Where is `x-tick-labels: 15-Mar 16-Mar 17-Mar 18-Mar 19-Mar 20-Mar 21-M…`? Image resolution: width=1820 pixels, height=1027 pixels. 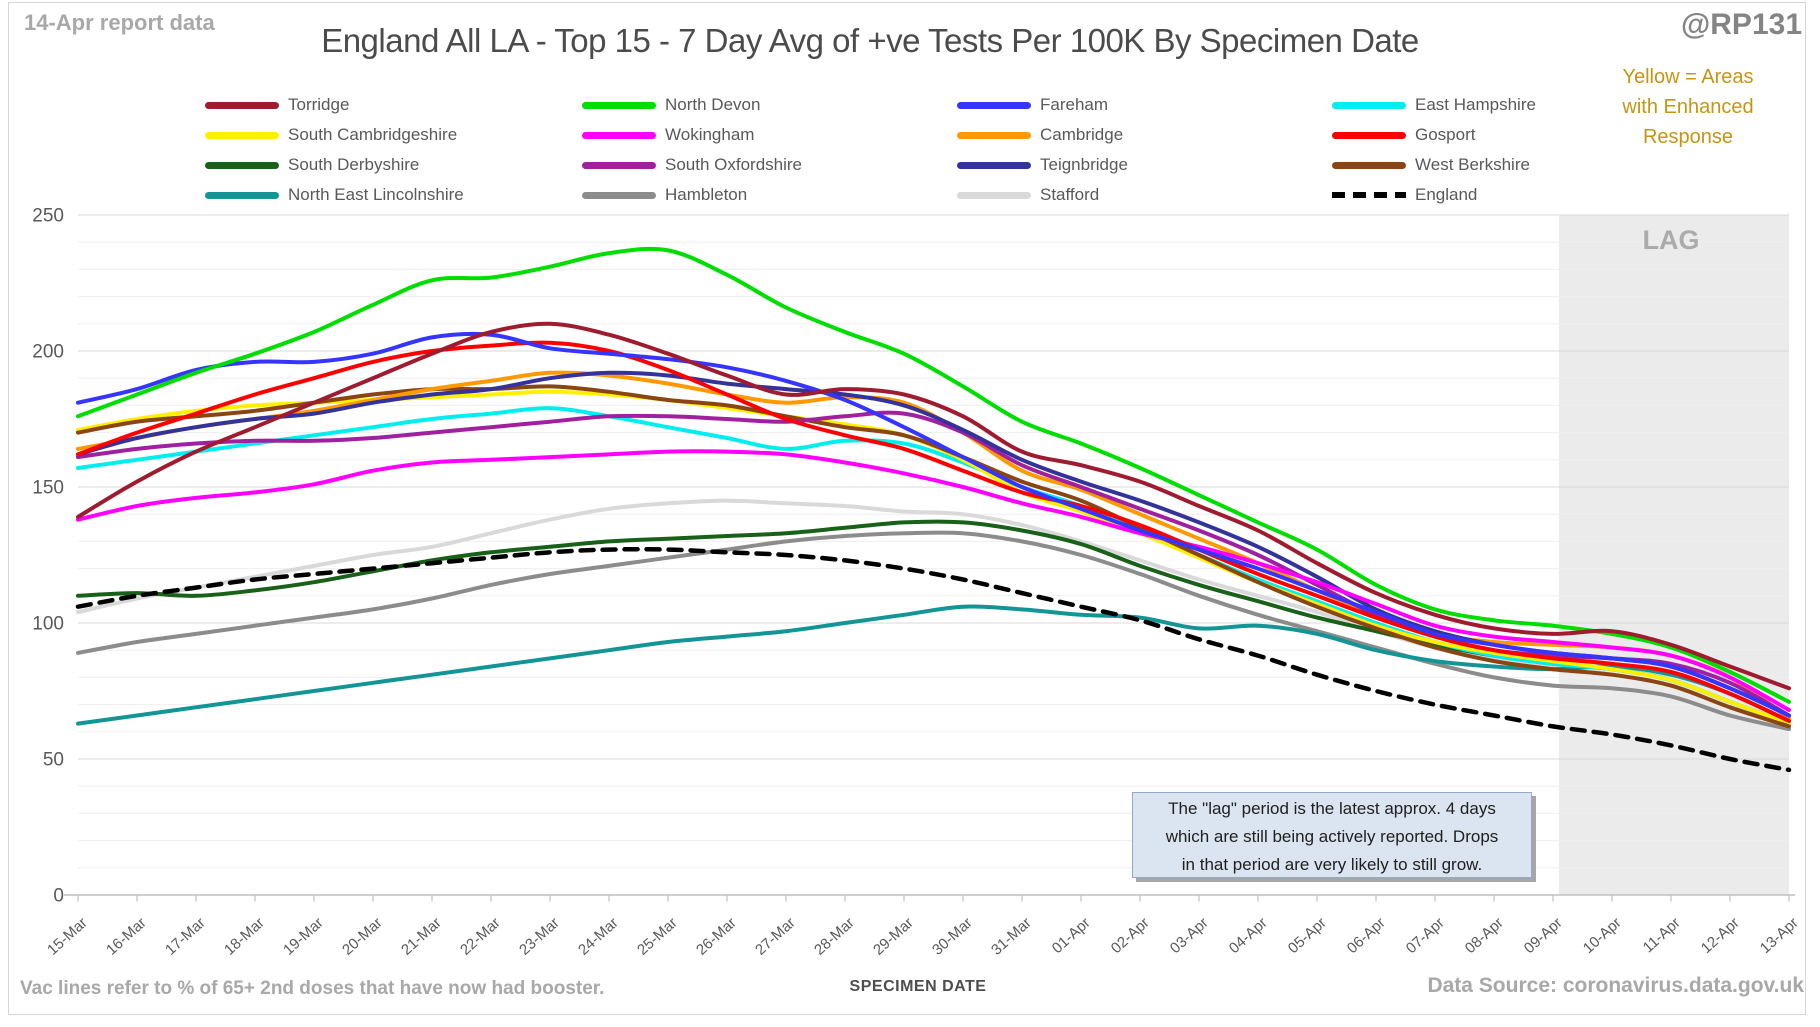
x-tick-labels: 15-Mar 16-Mar 17-Mar 18-Mar 19-Mar 20-Mar 21-M… is located at coordinates (923, 936).